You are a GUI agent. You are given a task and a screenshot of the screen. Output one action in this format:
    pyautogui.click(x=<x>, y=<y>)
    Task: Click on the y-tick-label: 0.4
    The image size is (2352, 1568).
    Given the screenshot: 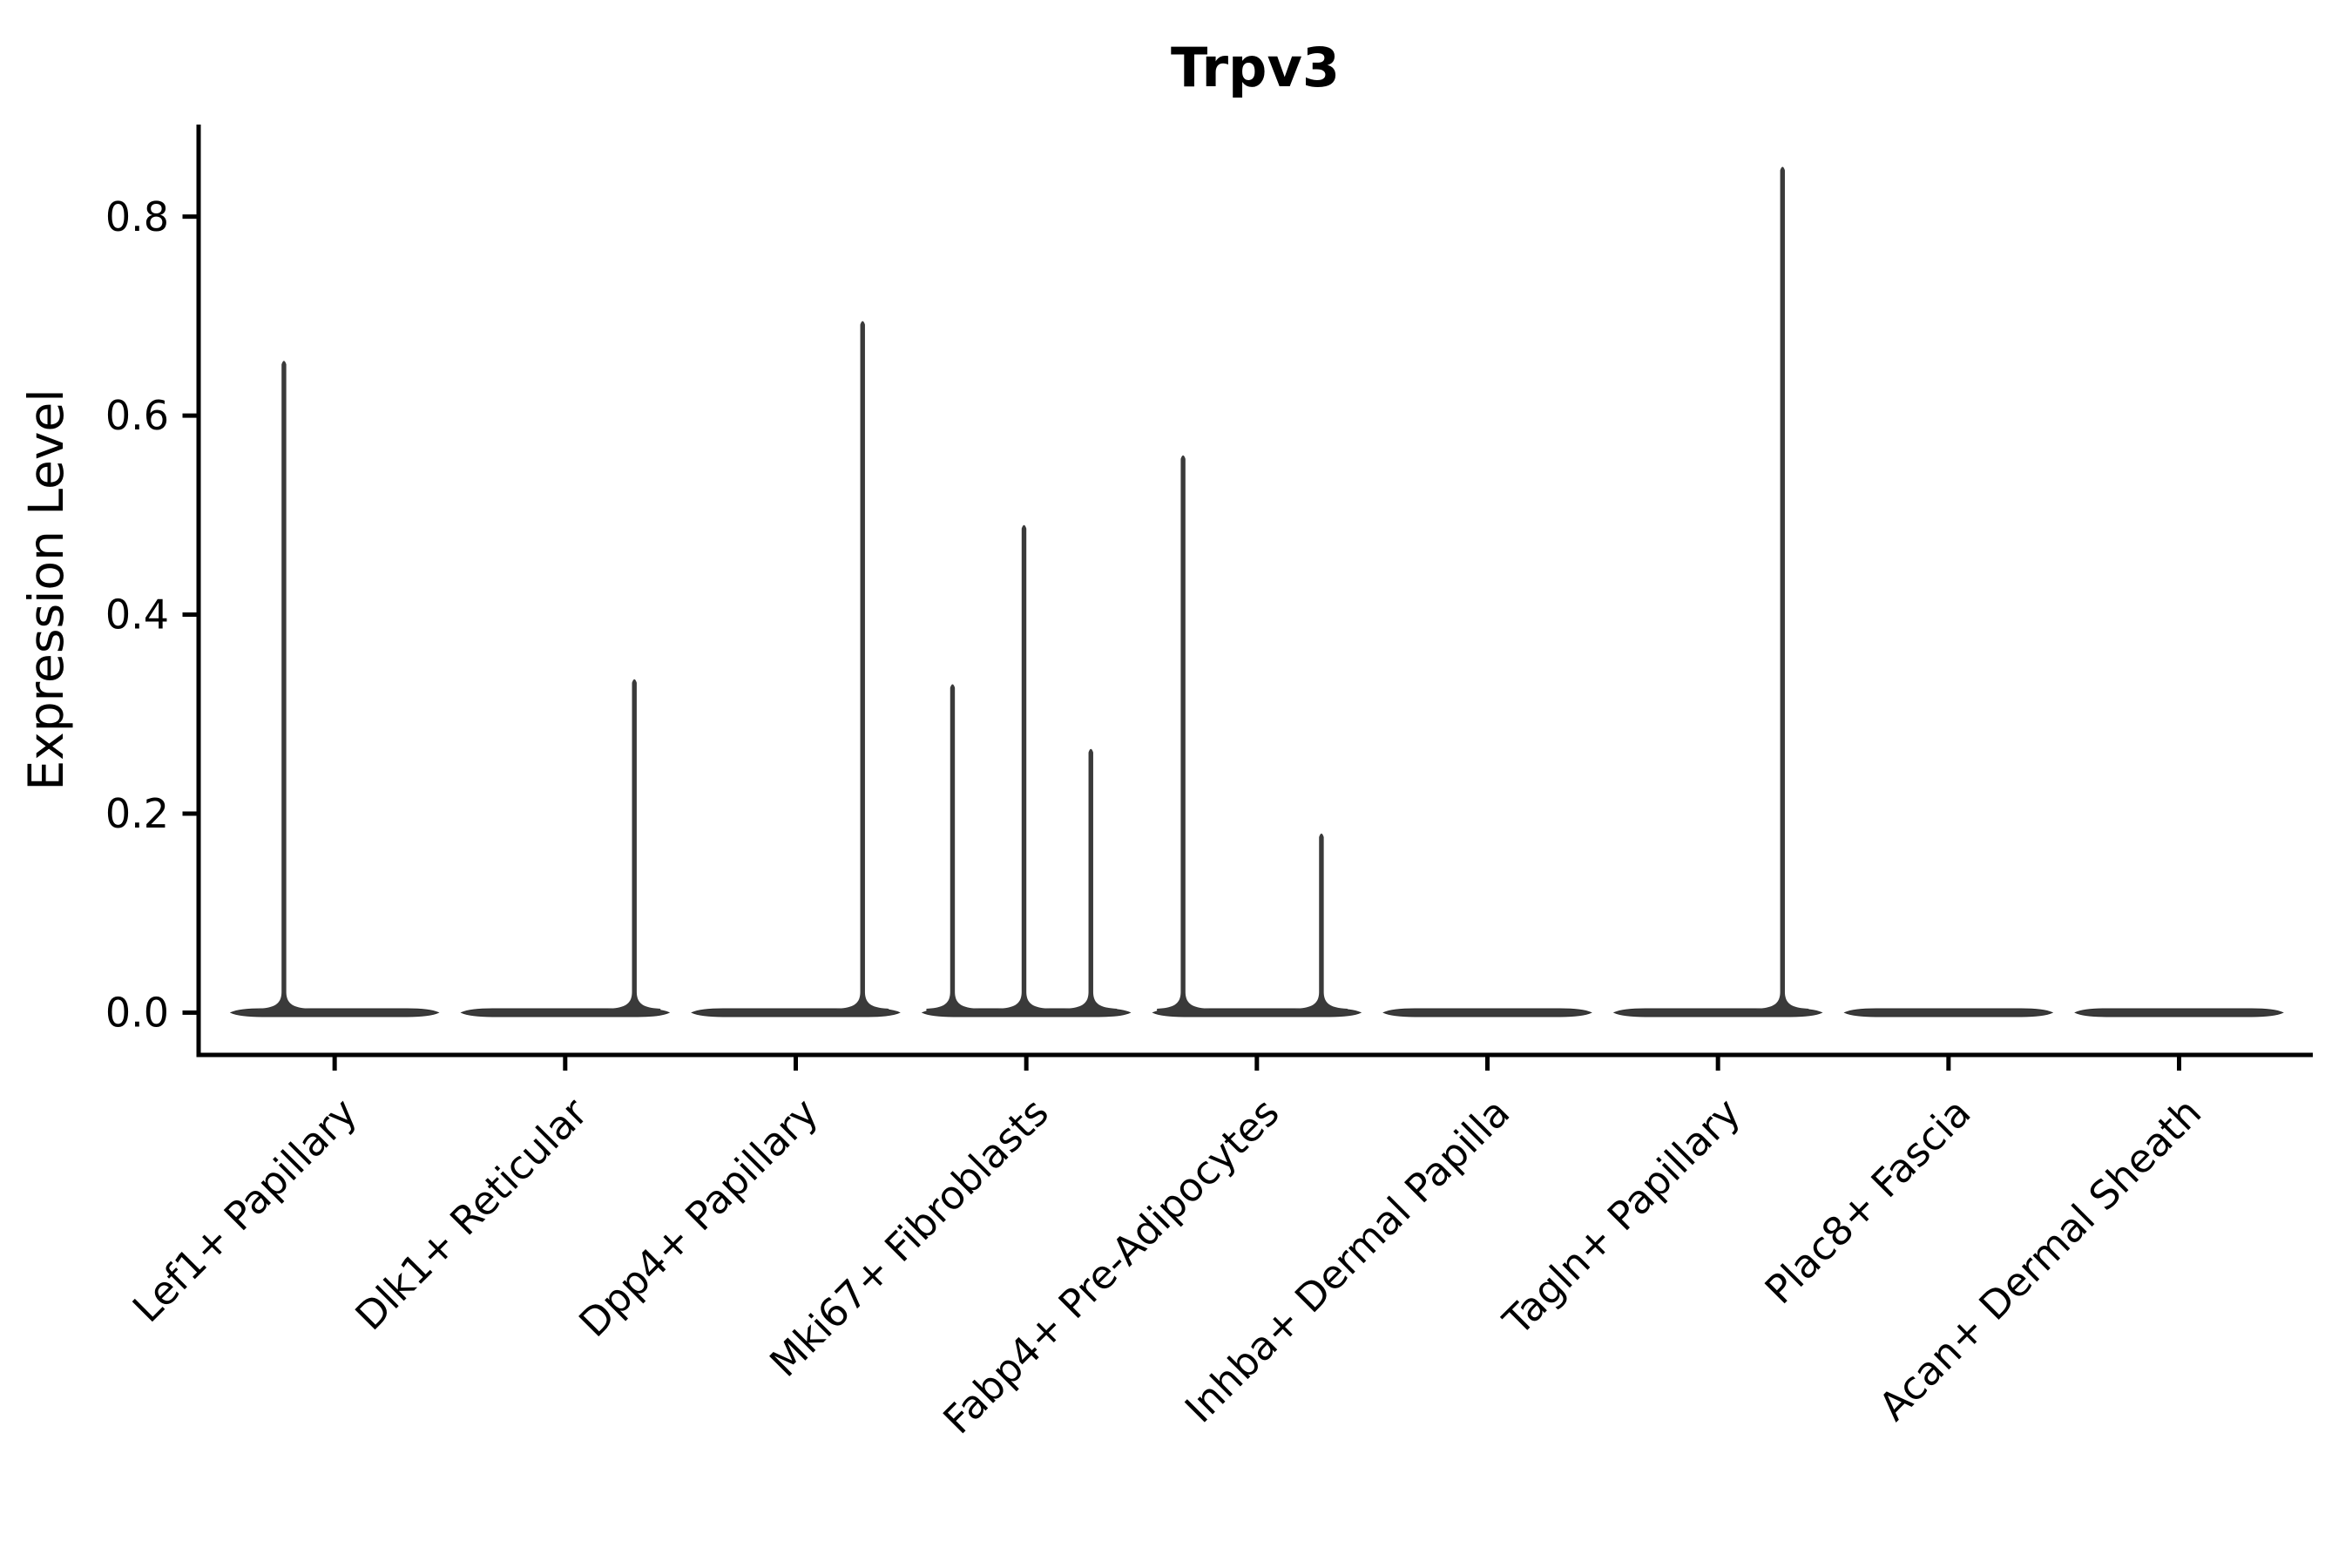 What is the action you would take?
    pyautogui.click(x=137, y=615)
    